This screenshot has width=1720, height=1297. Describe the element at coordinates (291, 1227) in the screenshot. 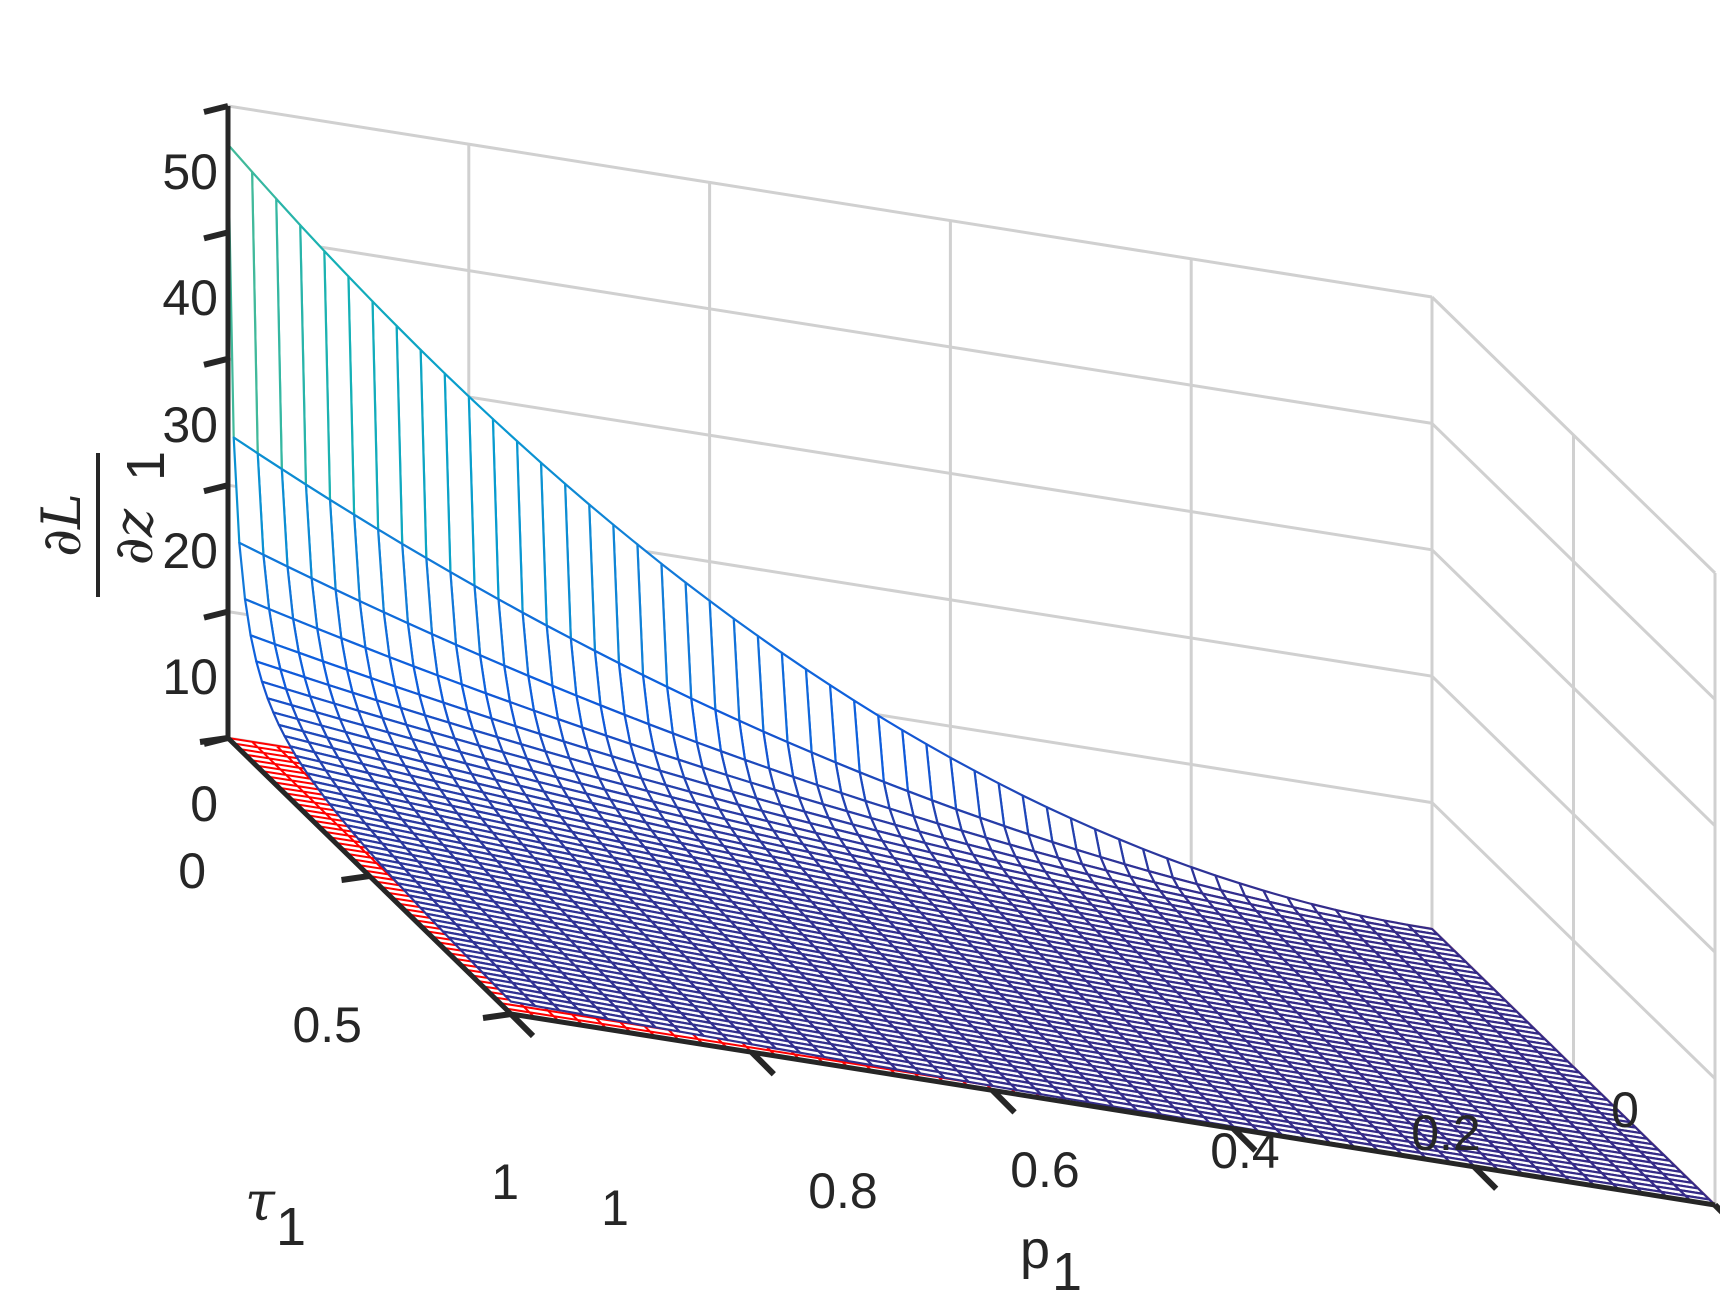

I see `tau-axis-label-subscript: 1` at that location.